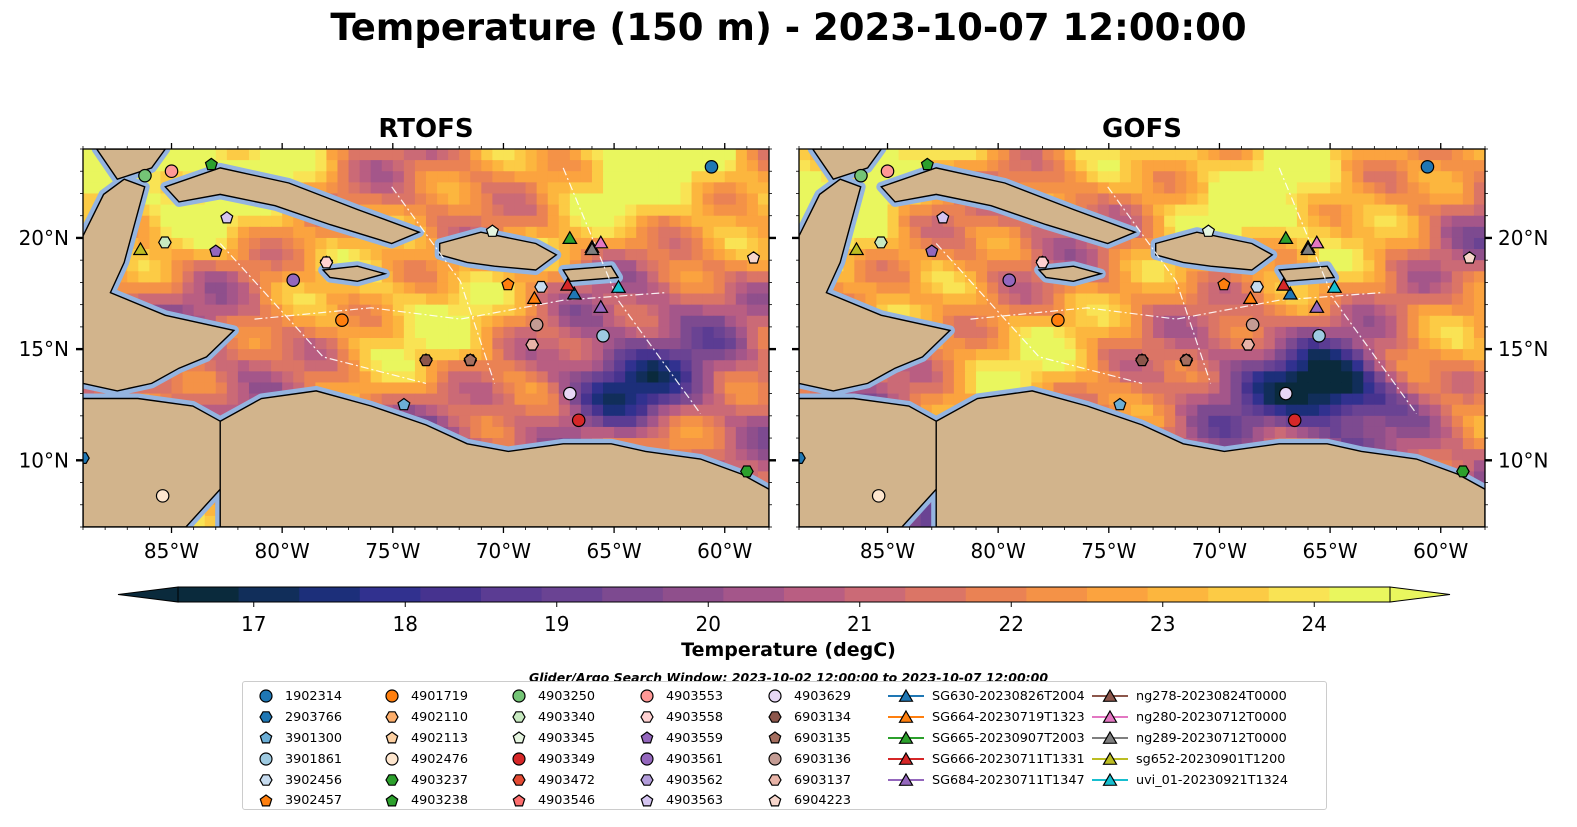 The height and width of the screenshot is (827, 1577). Describe the element at coordinates (551, 717) in the screenshot. I see `legend-item: 4903340` at that location.